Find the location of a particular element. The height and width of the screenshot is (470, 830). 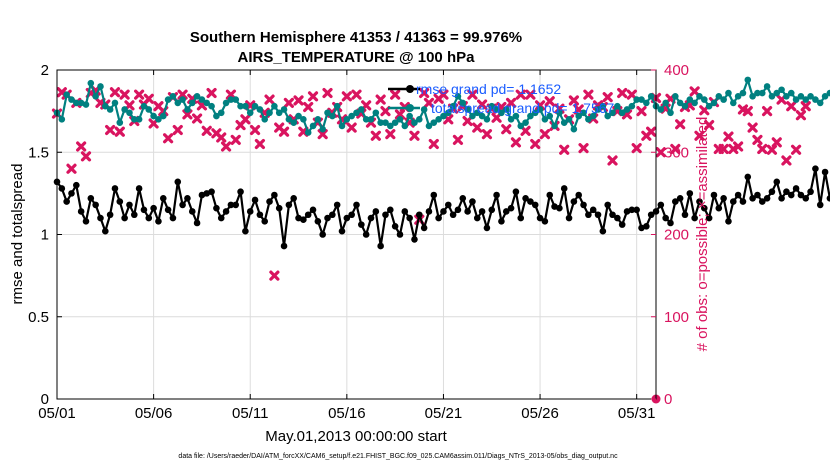

x-axis-label: May.01,2013 00:00:00 start is located at coordinates (356, 436).